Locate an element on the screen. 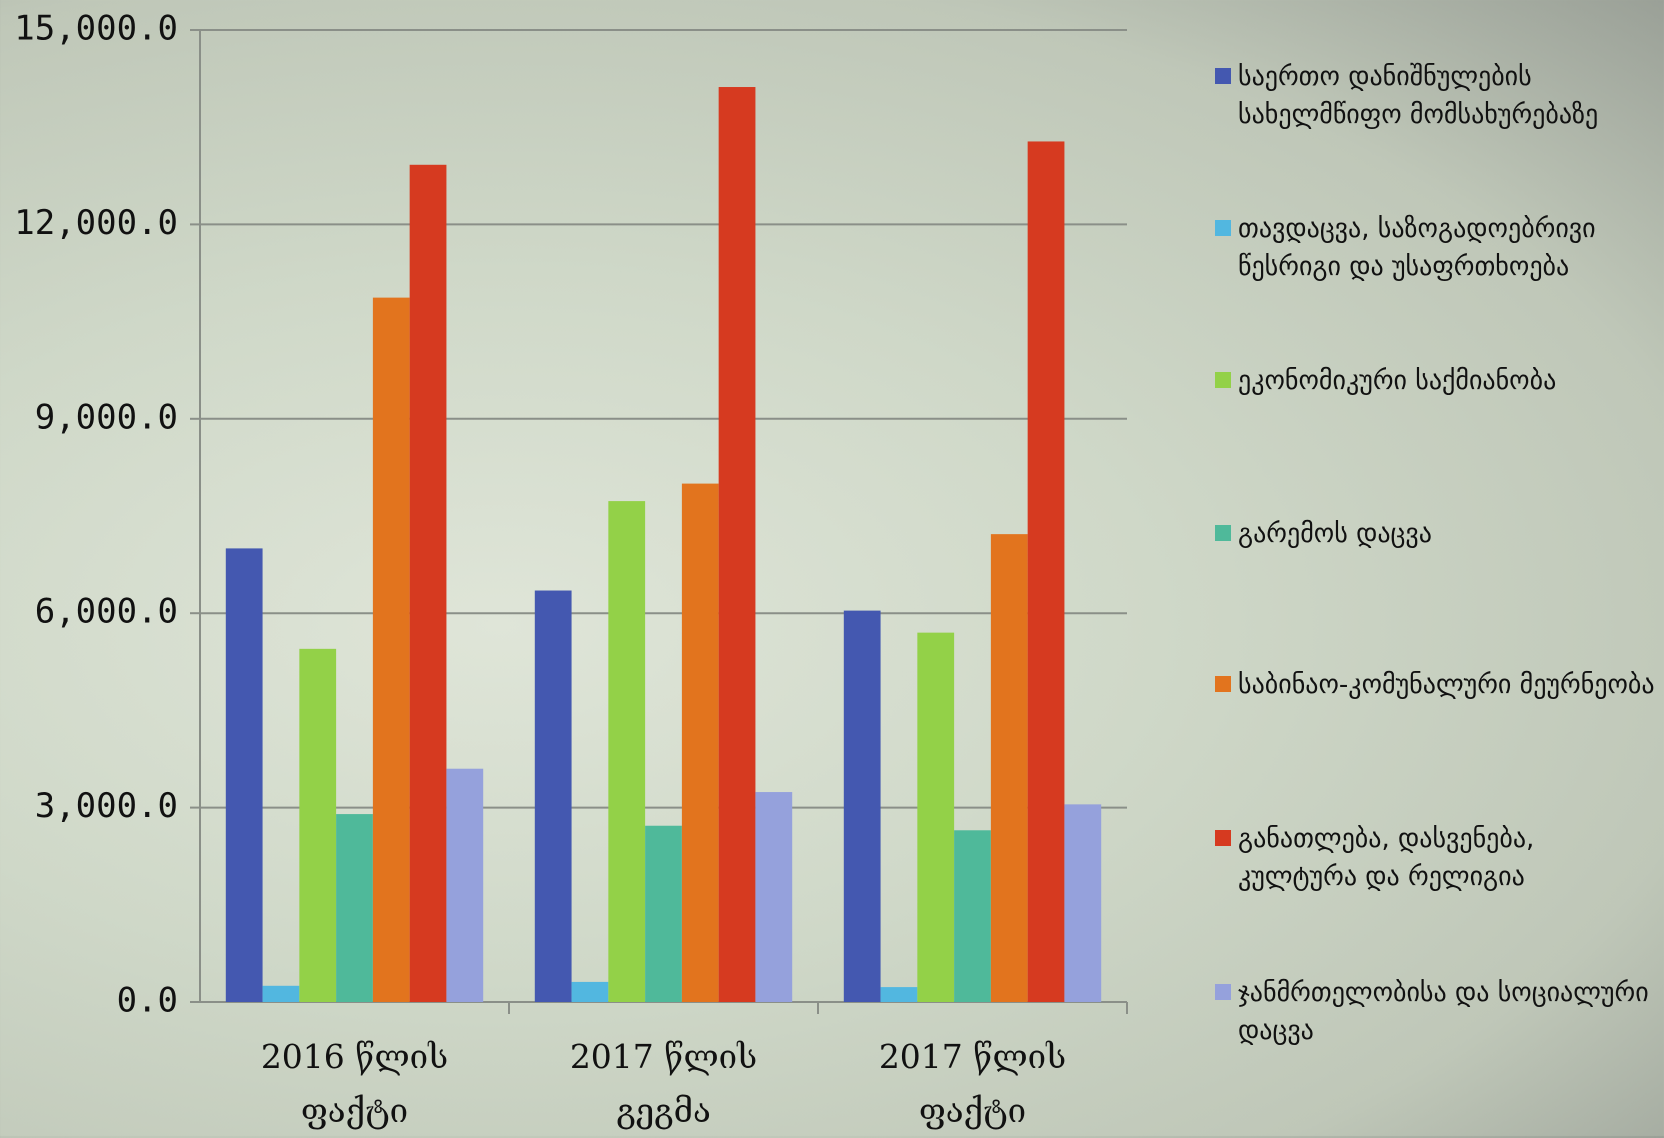 This screenshot has width=1664, height=1138. legend-entry: საბინაო-კომუნალური მეურნეობა is located at coordinates (1435, 685).